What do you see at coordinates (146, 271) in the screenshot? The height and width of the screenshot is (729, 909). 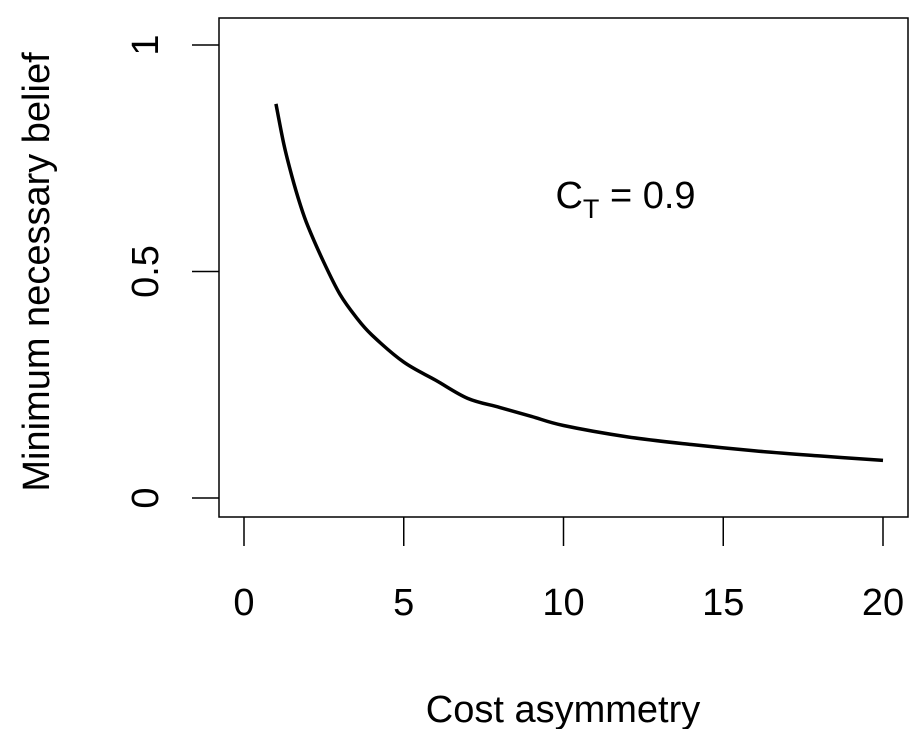 I see `y-tick-label: 0.5` at bounding box center [146, 271].